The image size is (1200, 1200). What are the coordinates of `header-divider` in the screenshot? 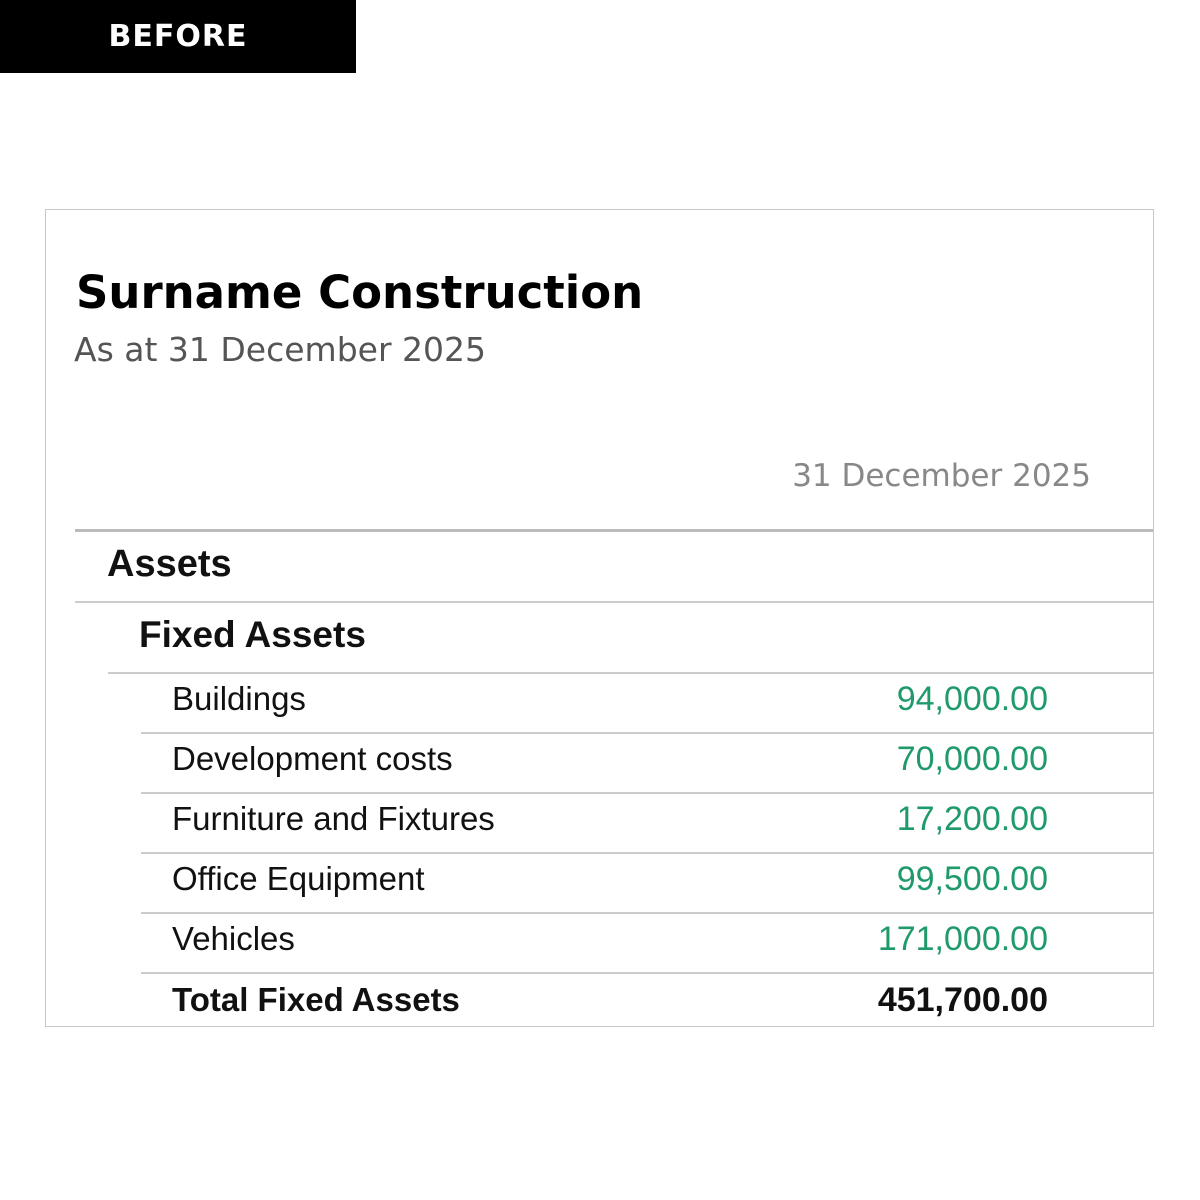 It's located at (614, 530).